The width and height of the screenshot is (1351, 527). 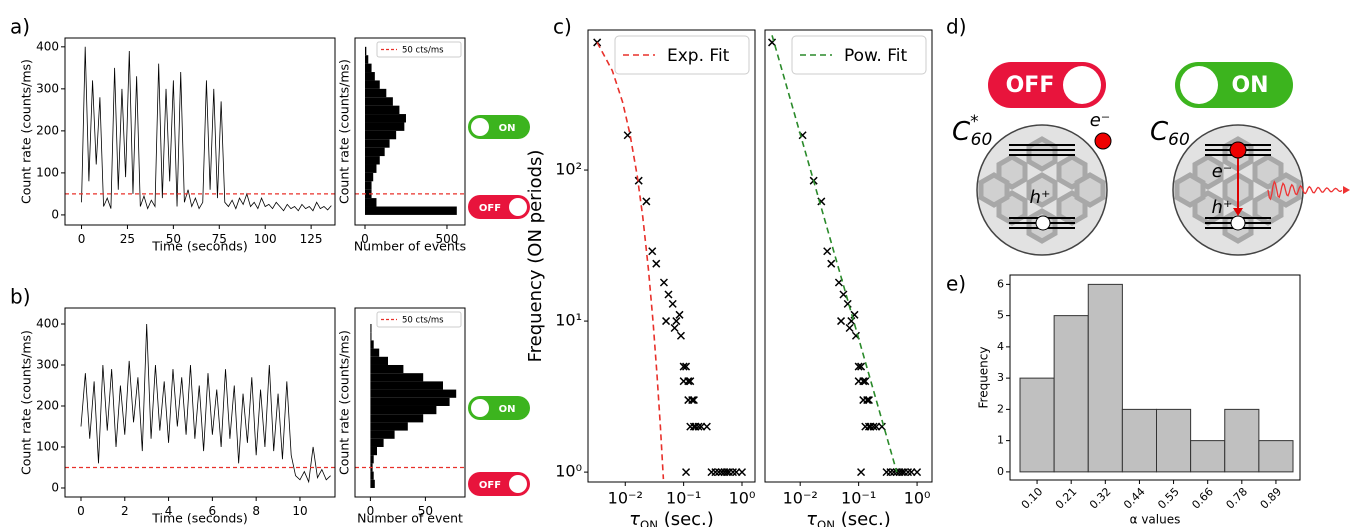 What do you see at coordinates (562, 27) in the screenshot?
I see `panel-label: c)` at bounding box center [562, 27].